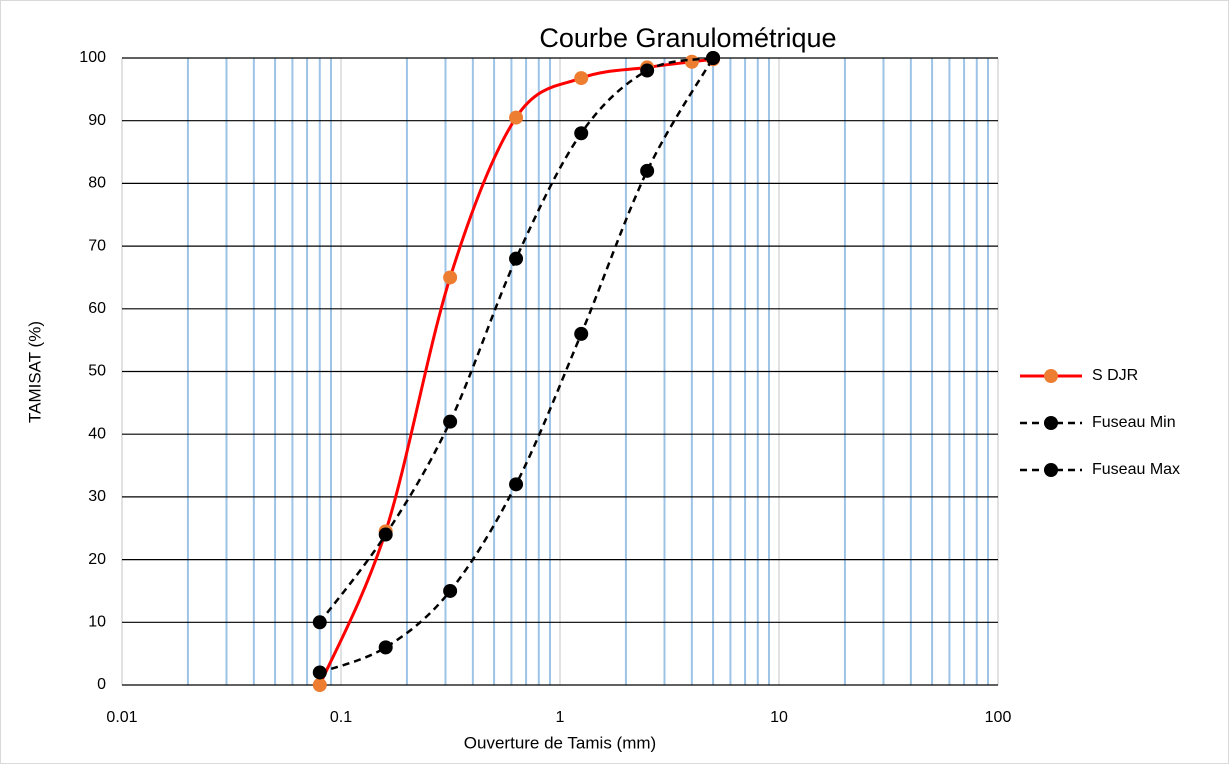 Image resolution: width=1230 pixels, height=765 pixels. What do you see at coordinates (560, 742) in the screenshot?
I see `x-axis-label: Ouverture de Tamis (mm)` at bounding box center [560, 742].